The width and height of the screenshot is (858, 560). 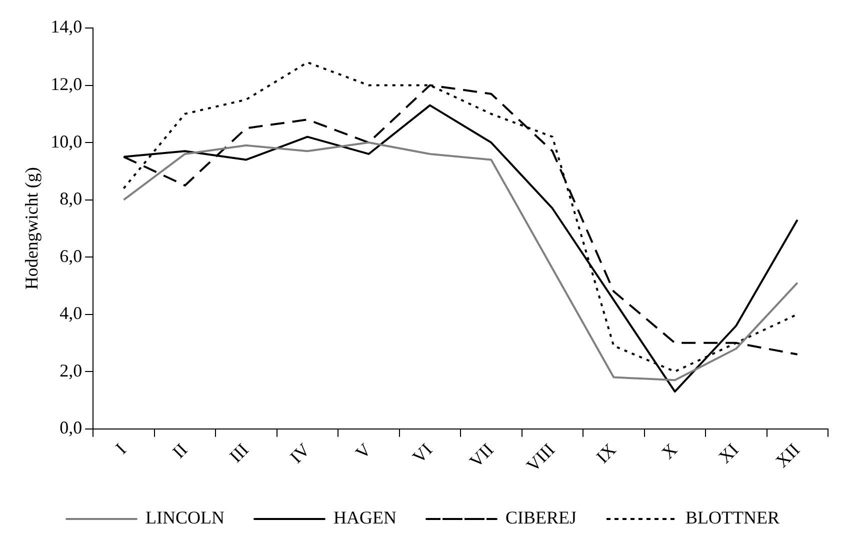 What do you see at coordinates (606, 453) in the screenshot?
I see `x-tick-label: IX` at bounding box center [606, 453].